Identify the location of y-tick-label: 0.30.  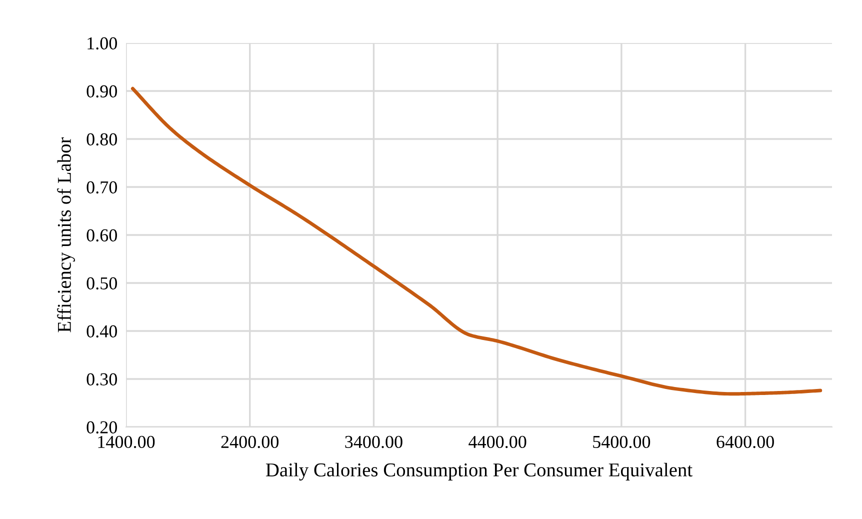
(101, 379).